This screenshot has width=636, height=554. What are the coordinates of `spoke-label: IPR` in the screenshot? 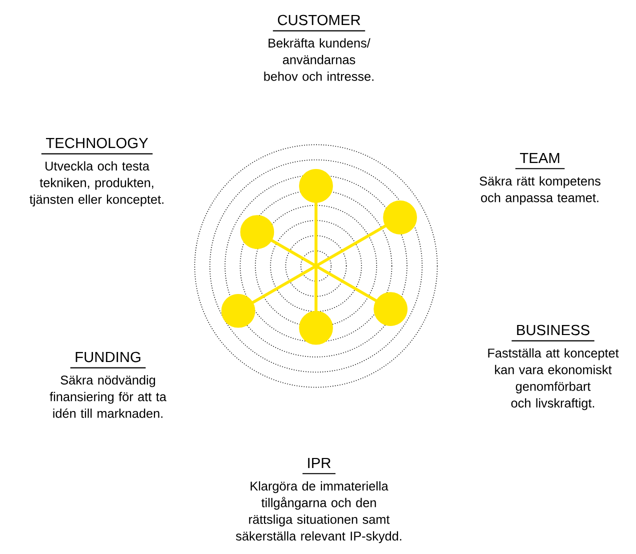 It's located at (319, 463).